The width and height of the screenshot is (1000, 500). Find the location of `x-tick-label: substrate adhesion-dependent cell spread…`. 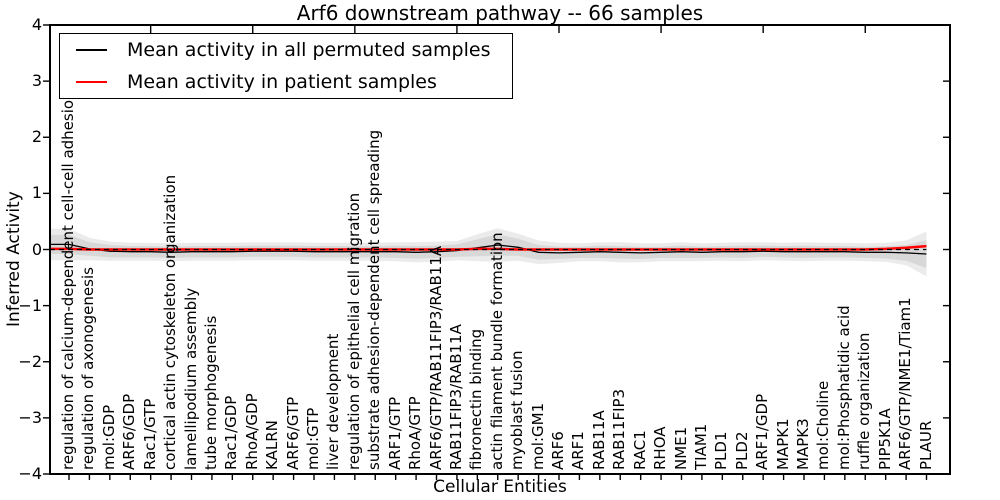

x-tick-label: substrate adhesion-dependent cell spread… is located at coordinates (374, 299).